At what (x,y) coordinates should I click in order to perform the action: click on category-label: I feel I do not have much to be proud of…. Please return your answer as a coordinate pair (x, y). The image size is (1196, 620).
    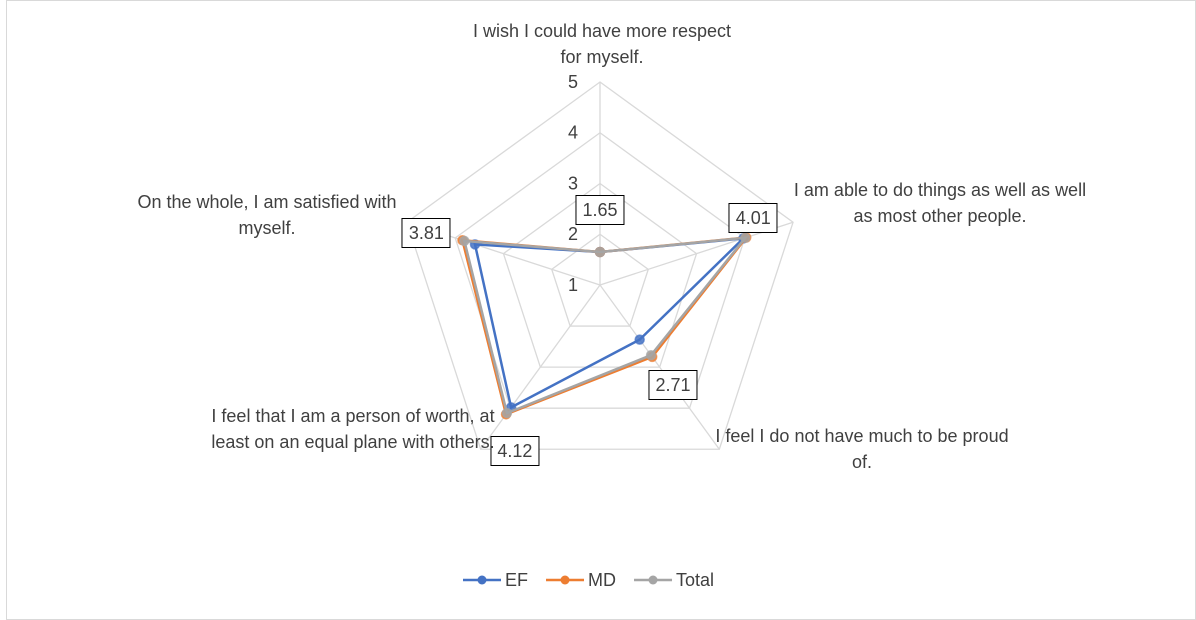
    Looking at the image, I should click on (862, 449).